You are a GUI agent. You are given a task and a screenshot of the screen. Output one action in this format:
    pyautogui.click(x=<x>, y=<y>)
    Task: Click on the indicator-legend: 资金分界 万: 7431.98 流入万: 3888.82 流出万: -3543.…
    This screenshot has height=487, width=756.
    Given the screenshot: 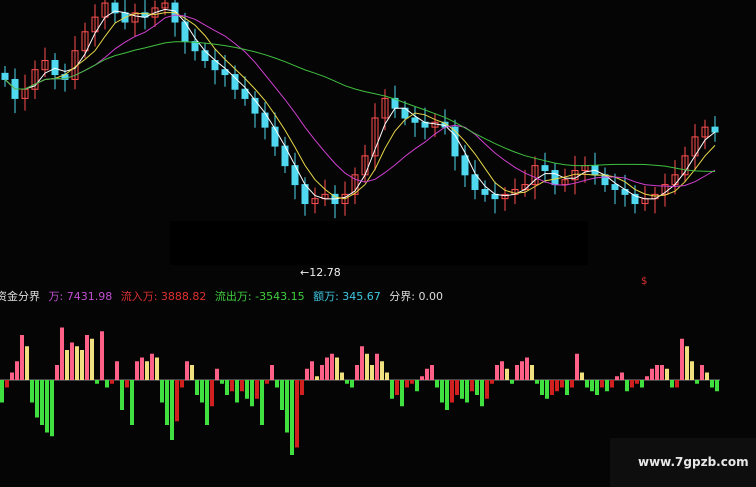 What is the action you would take?
    pyautogui.click(x=224, y=296)
    